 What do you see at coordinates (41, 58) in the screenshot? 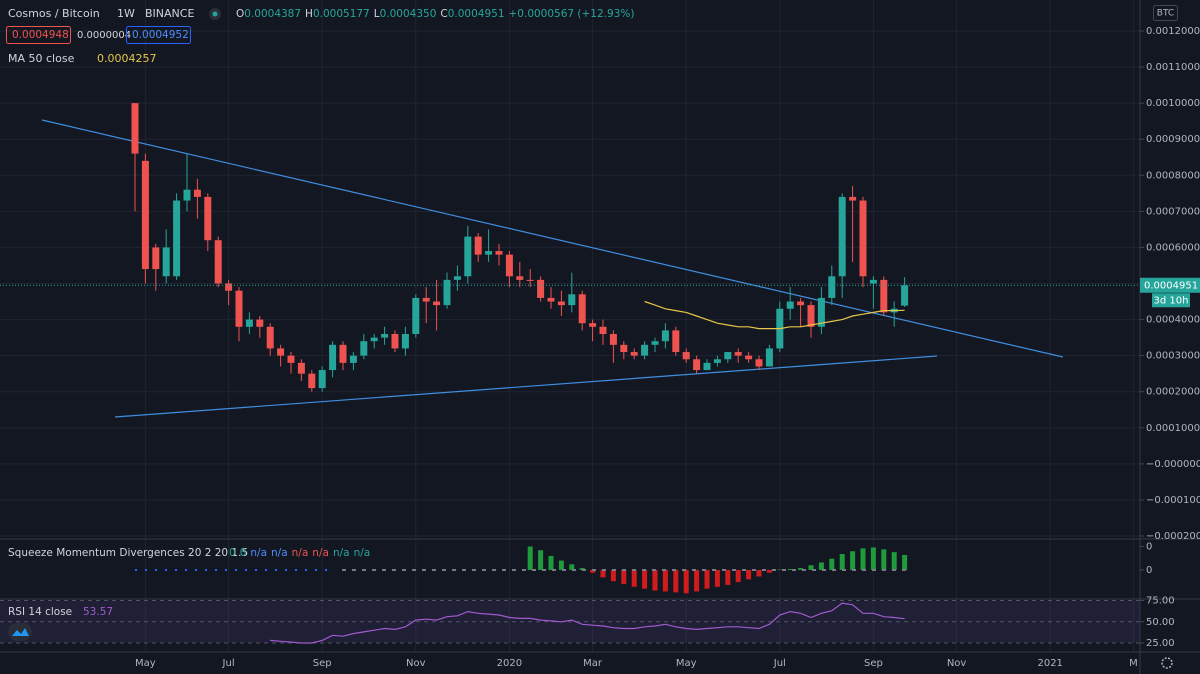
I see `ma-label: MA 50 close` at bounding box center [41, 58].